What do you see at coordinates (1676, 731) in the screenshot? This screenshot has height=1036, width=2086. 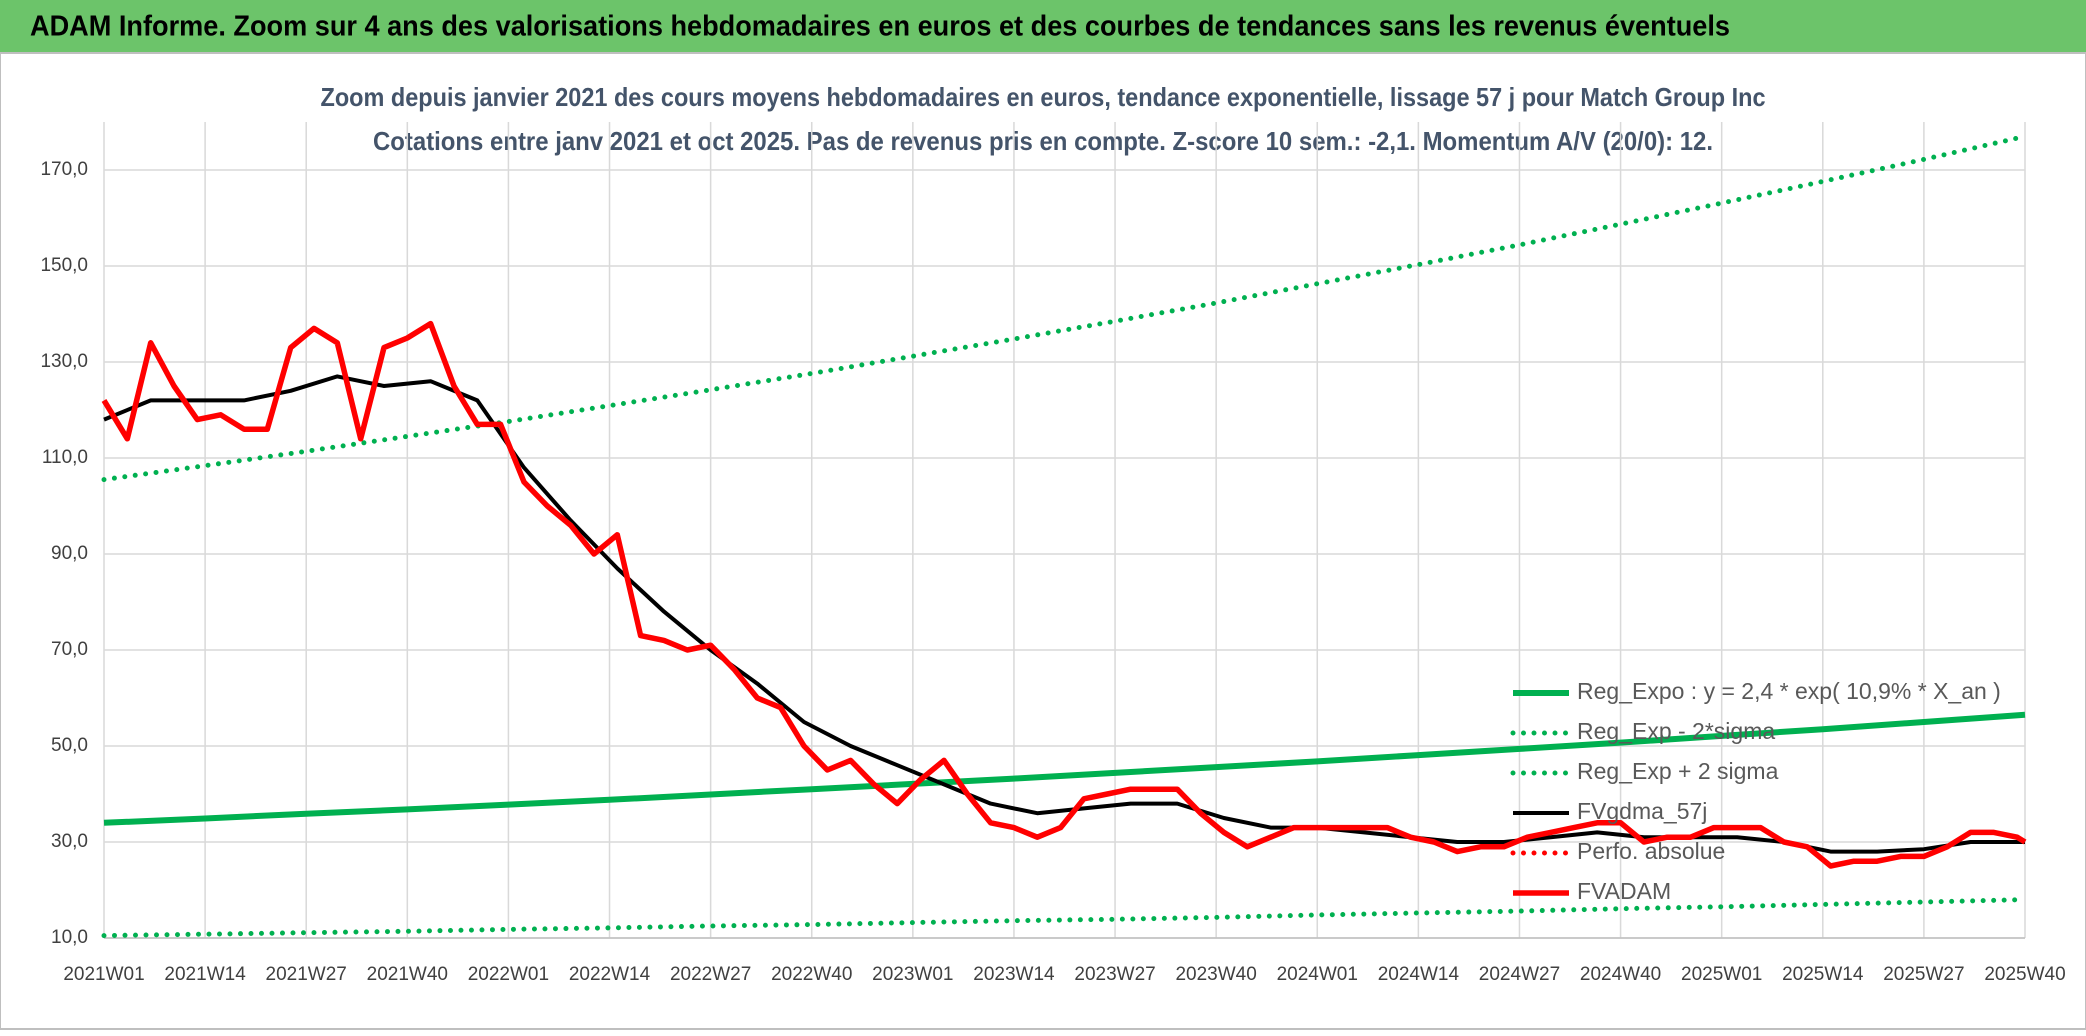 I see `legend-label: Reg_Exp - 2*sigma` at bounding box center [1676, 731].